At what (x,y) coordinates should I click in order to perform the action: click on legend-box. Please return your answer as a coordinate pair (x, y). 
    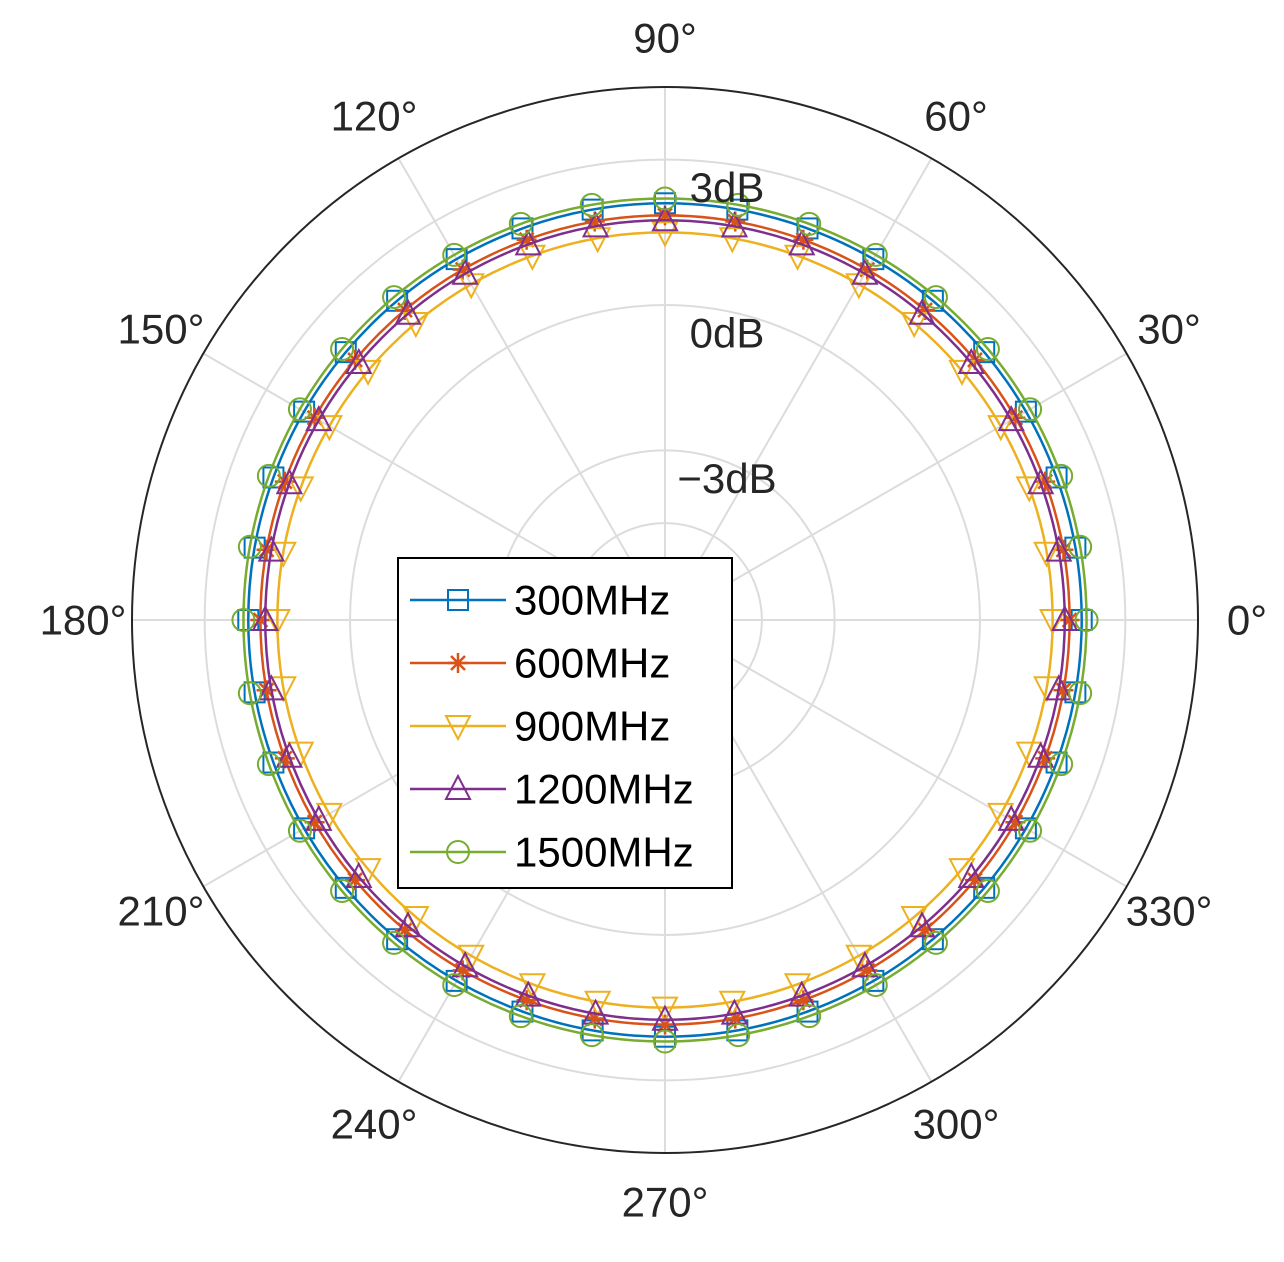
    Looking at the image, I should click on (565, 723).